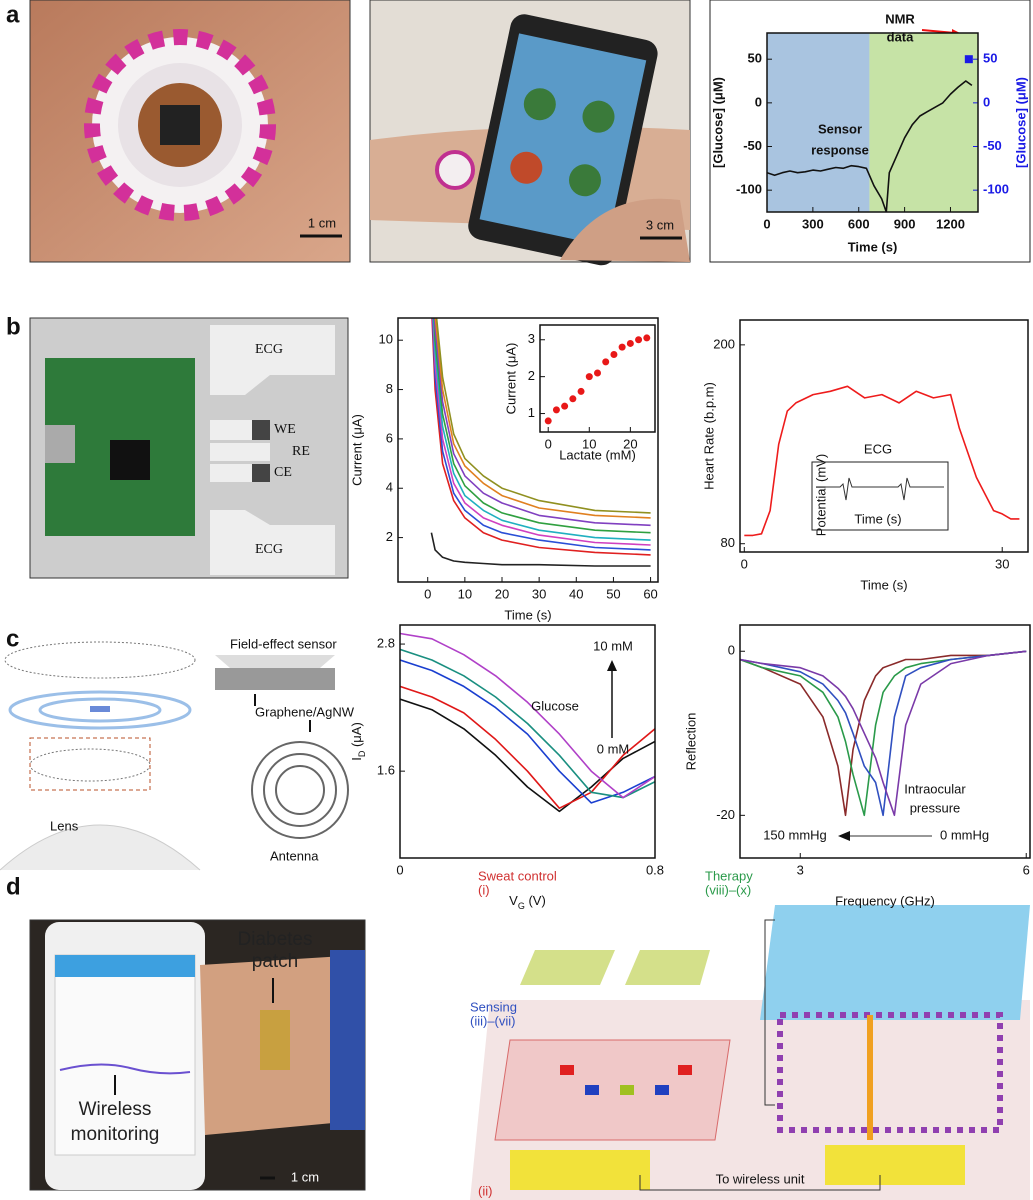 The height and width of the screenshot is (1200, 1033). What do you see at coordinates (356, 759) in the screenshot?
I see `y-axis-label-part: I` at bounding box center [356, 759].